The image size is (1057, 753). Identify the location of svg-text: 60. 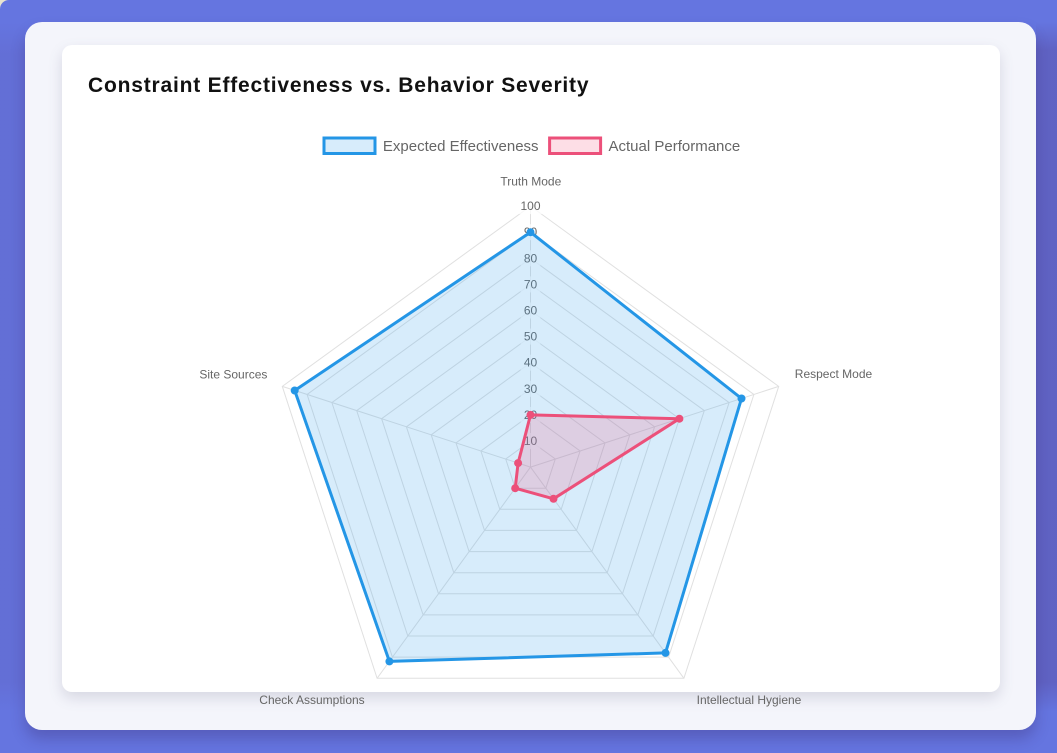
(531, 311).